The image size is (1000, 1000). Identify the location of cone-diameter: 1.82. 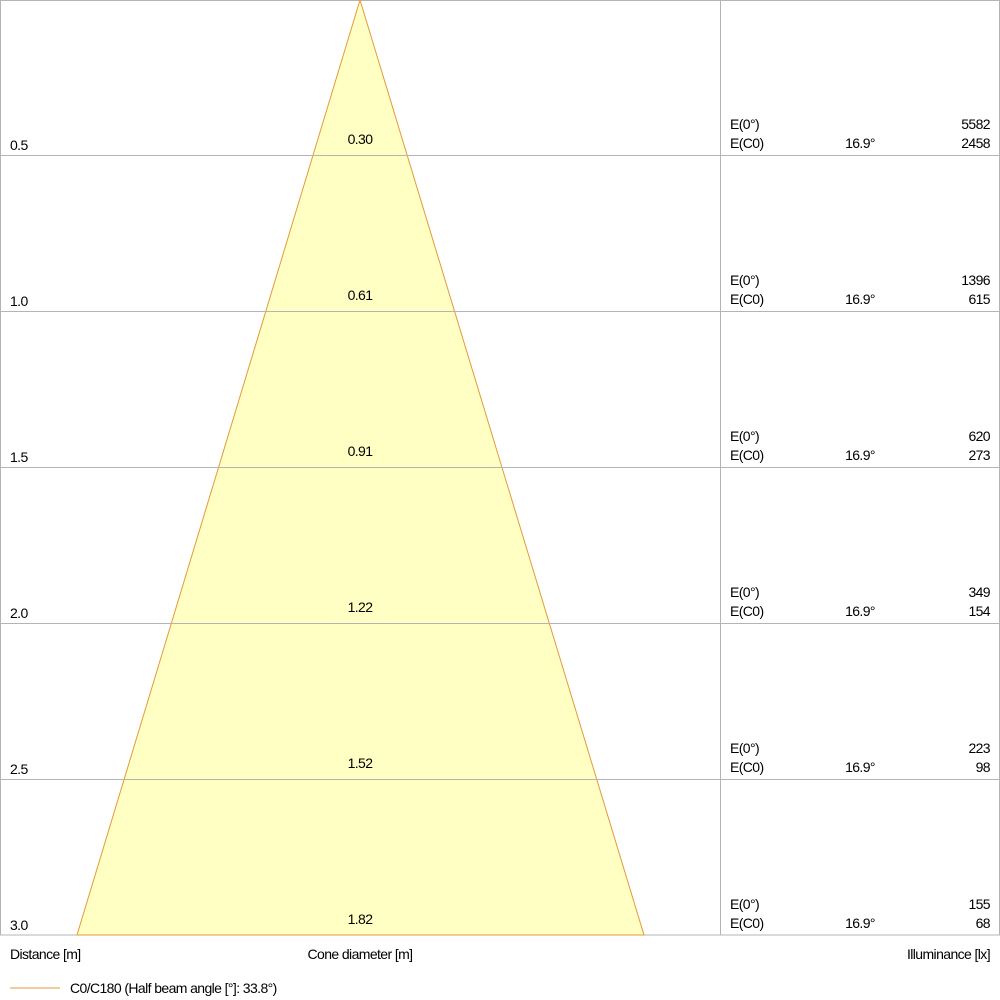
(361, 919).